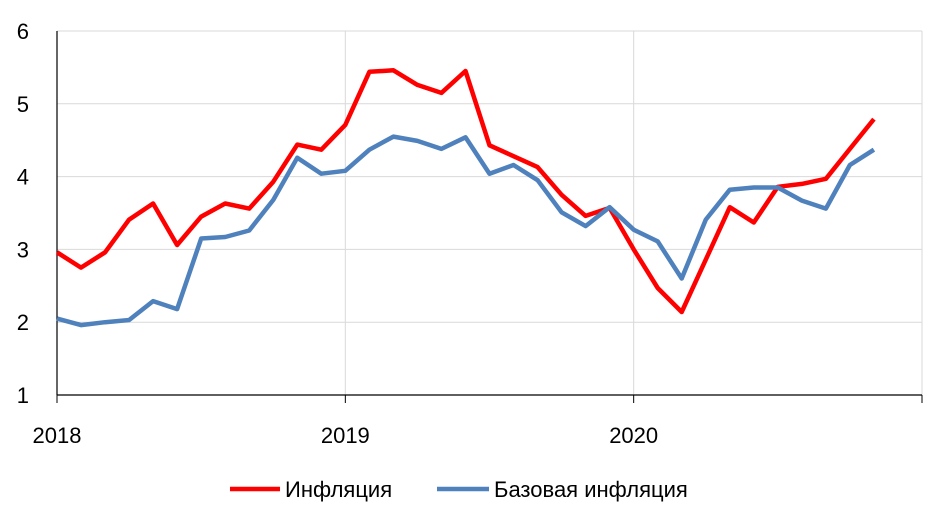 The height and width of the screenshot is (529, 950). I want to click on y-tick-label: 1, so click(23, 395).